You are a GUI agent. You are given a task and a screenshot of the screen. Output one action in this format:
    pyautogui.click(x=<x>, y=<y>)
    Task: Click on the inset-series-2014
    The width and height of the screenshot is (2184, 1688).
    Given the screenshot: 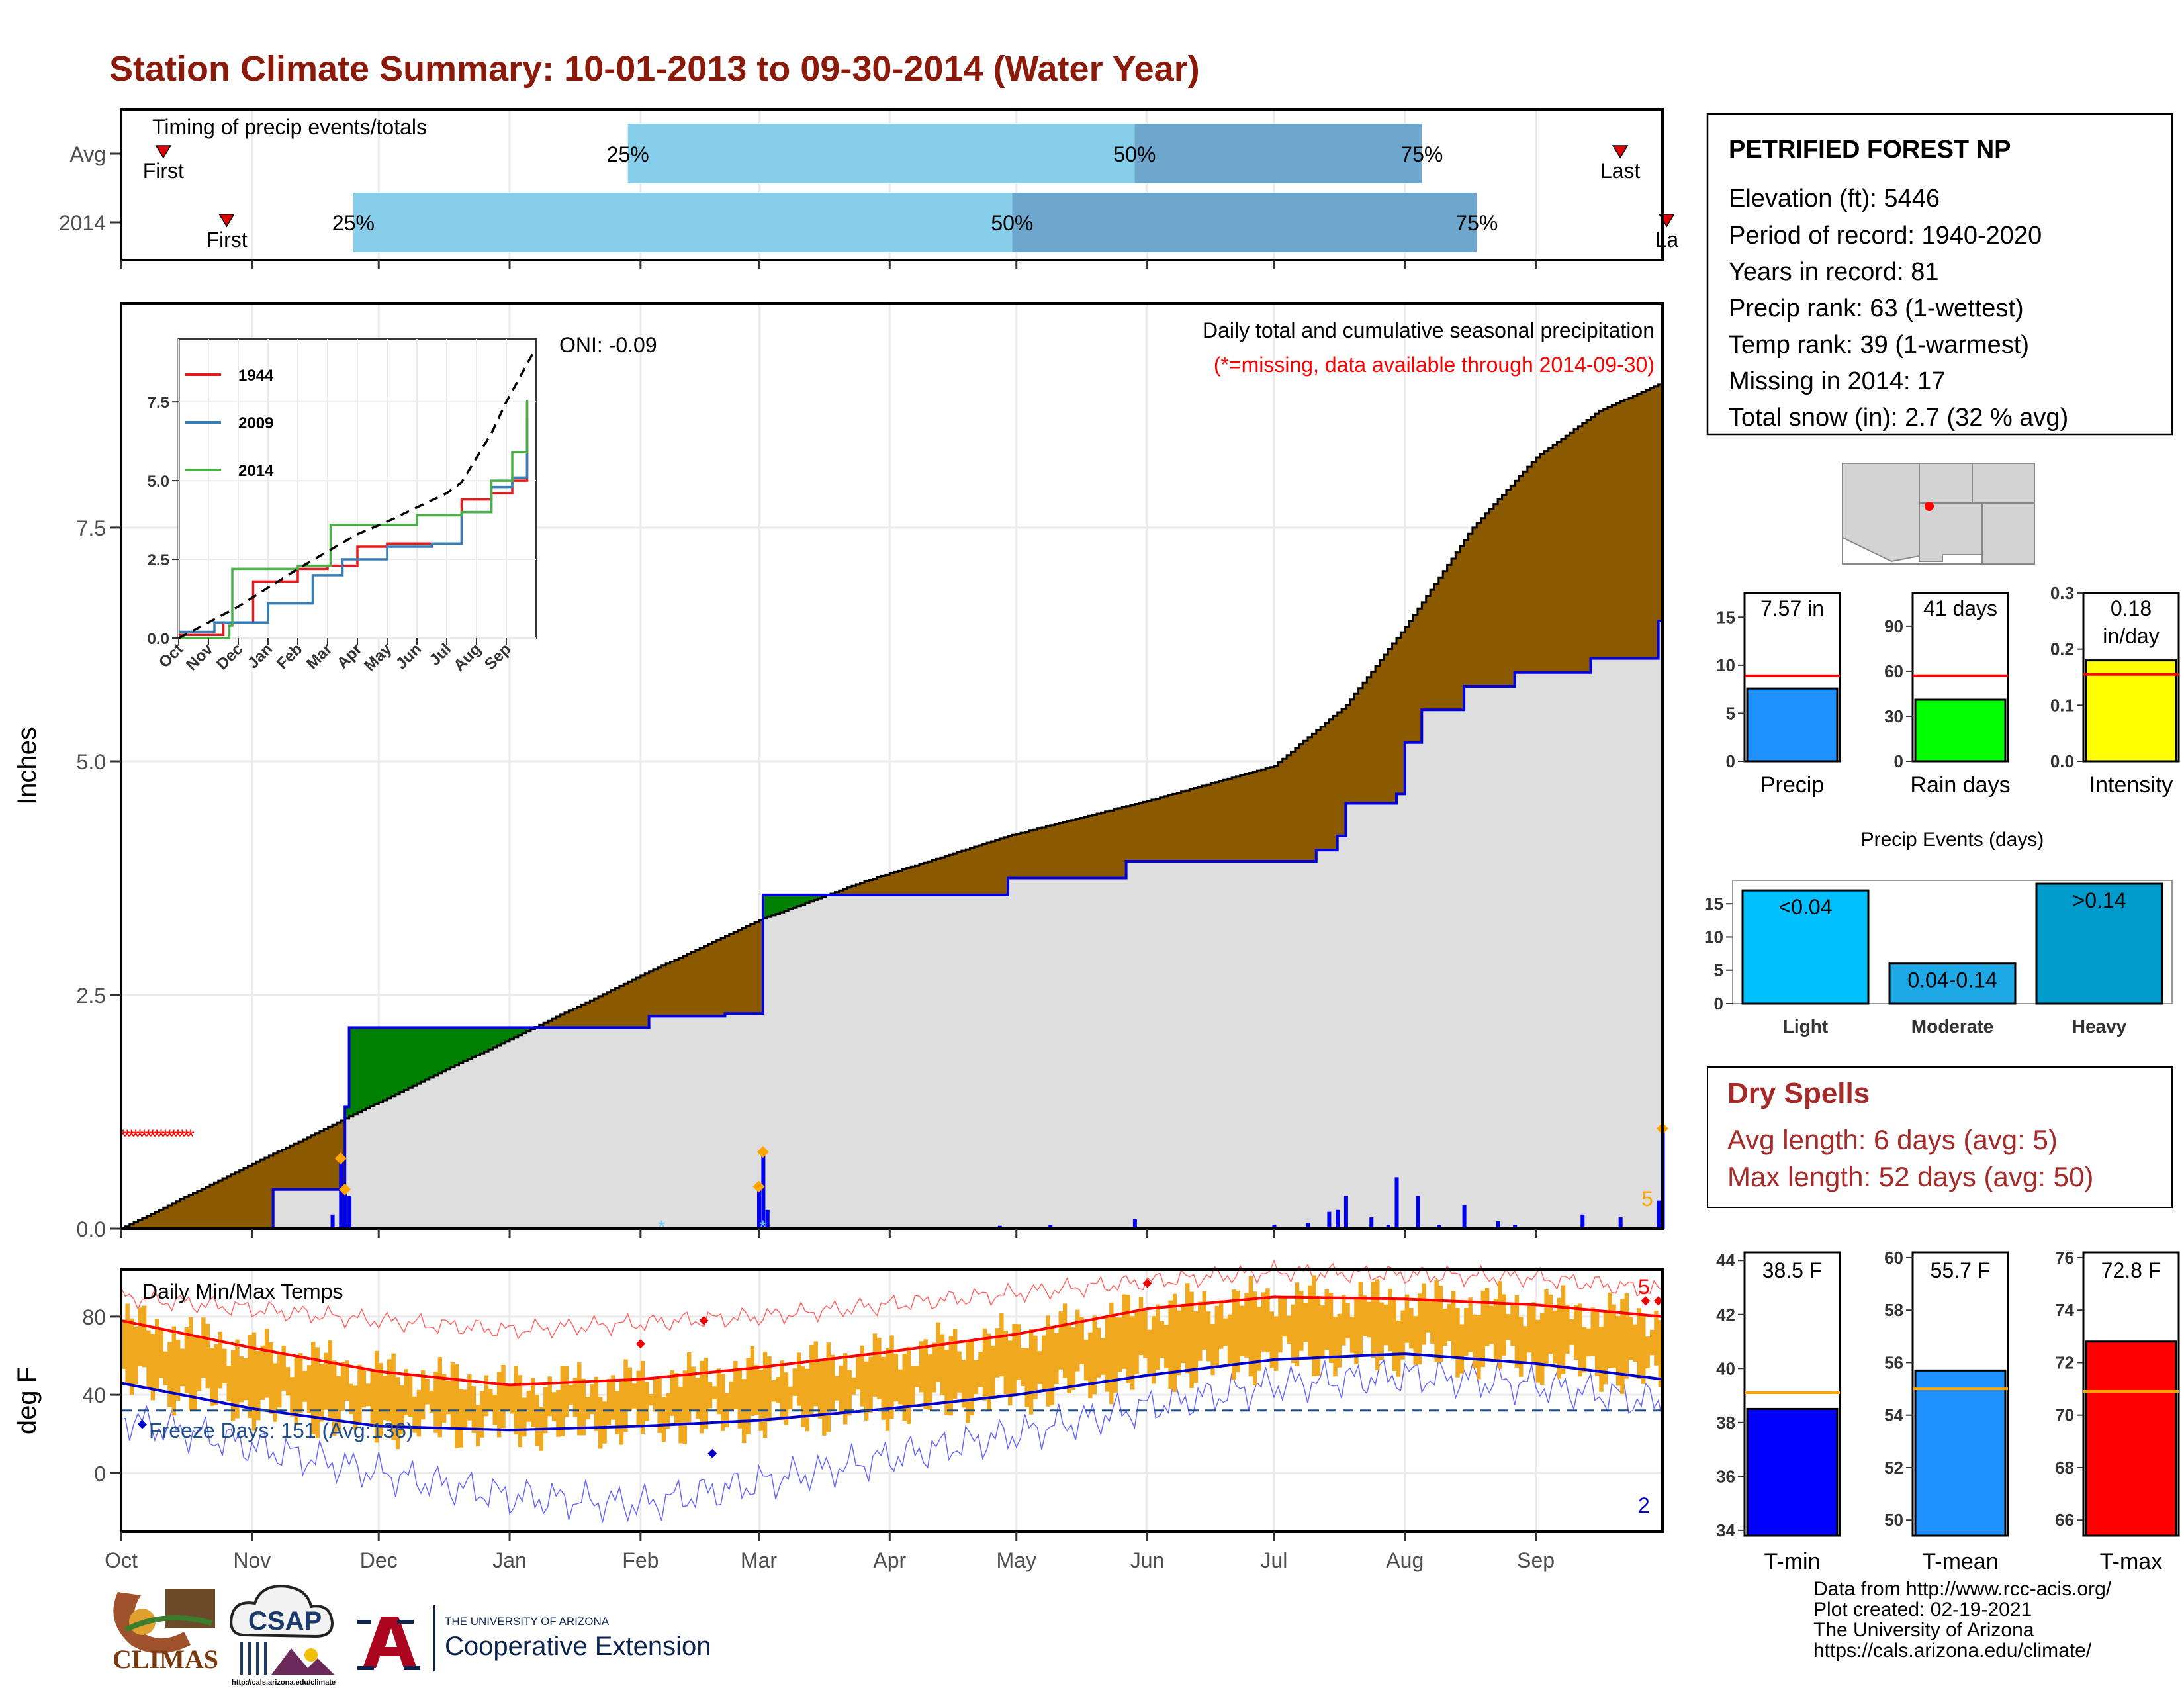 What is the action you would take?
    pyautogui.click(x=354, y=519)
    